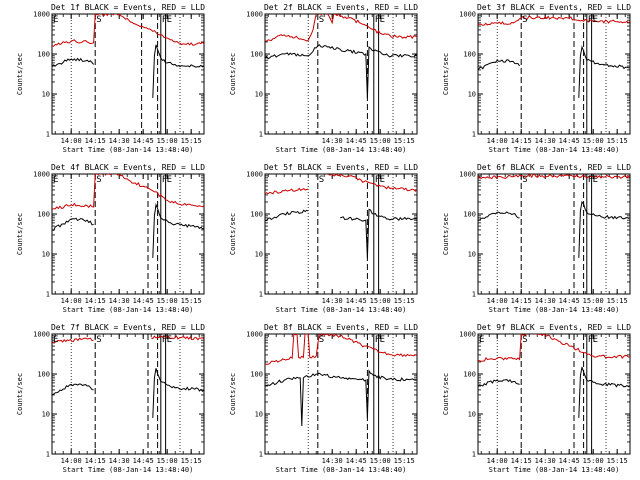  What do you see at coordinates (341, 167) in the screenshot?
I see `chart-title: Det 5f BLACK = Events, RED = LLD` at bounding box center [341, 167].